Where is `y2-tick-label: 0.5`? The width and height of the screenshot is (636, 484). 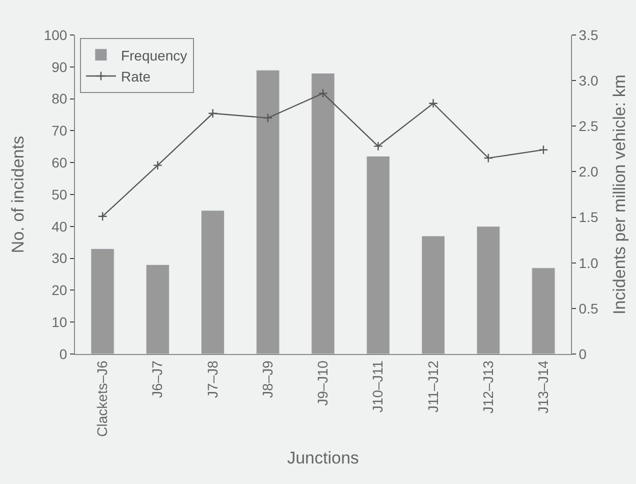
y2-tick-label: 0.5 is located at coordinates (588, 308).